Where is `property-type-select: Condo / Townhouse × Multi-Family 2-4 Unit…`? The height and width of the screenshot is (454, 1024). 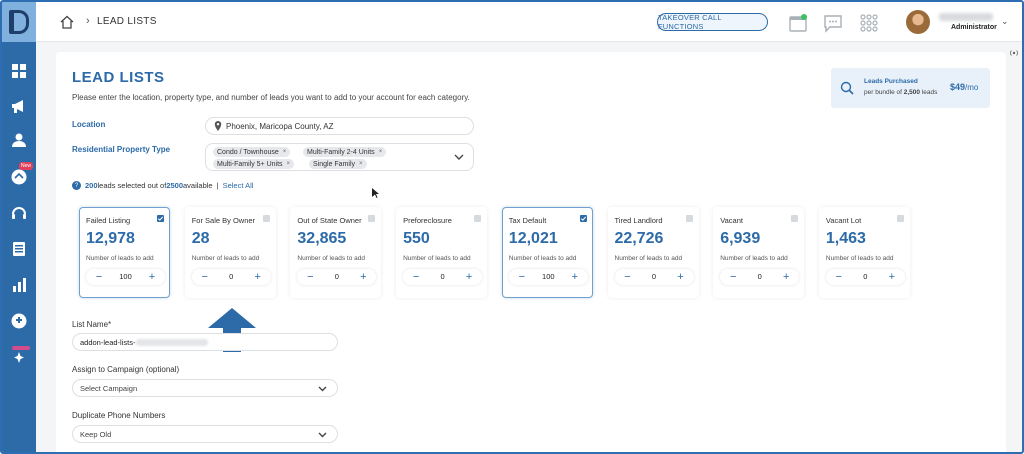 property-type-select: Condo / Townhouse × Multi-Family 2-4 Unit… is located at coordinates (339, 157).